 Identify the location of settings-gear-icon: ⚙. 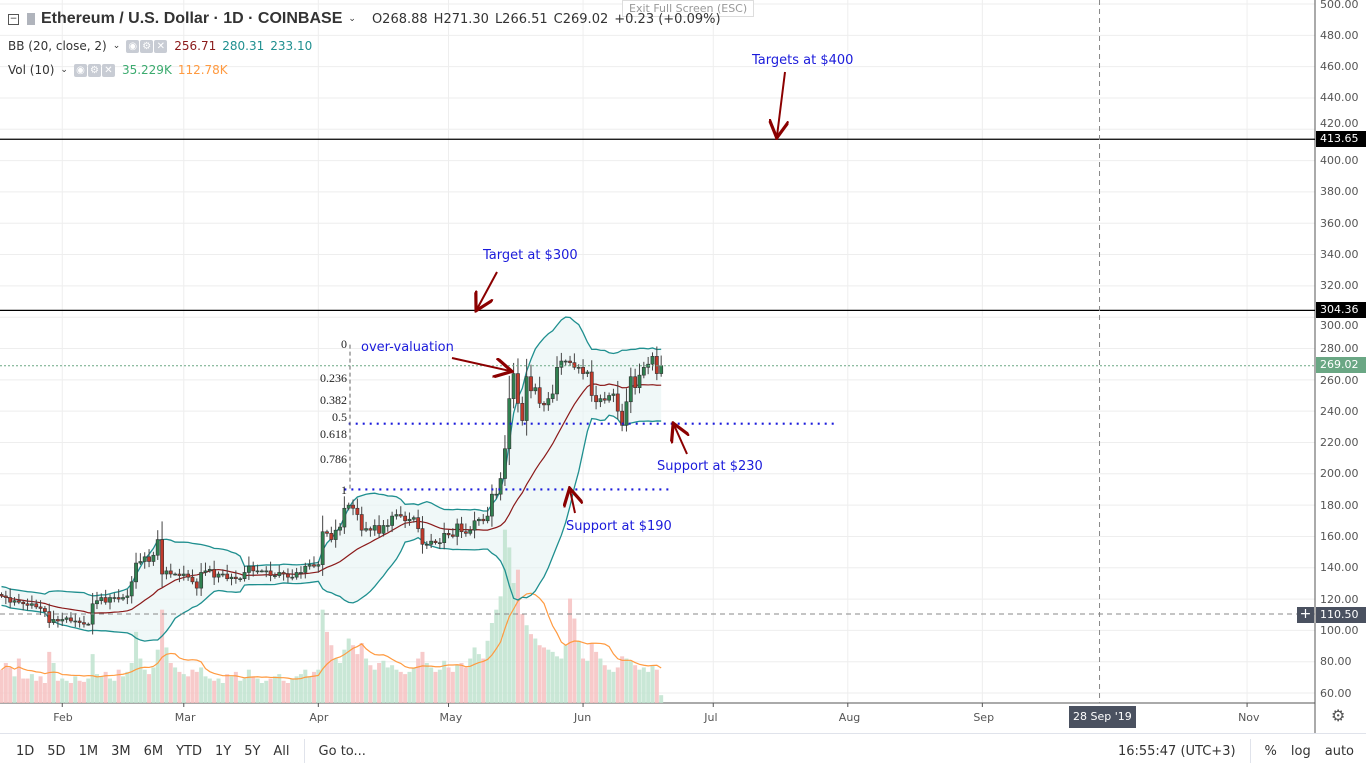
(1338, 715).